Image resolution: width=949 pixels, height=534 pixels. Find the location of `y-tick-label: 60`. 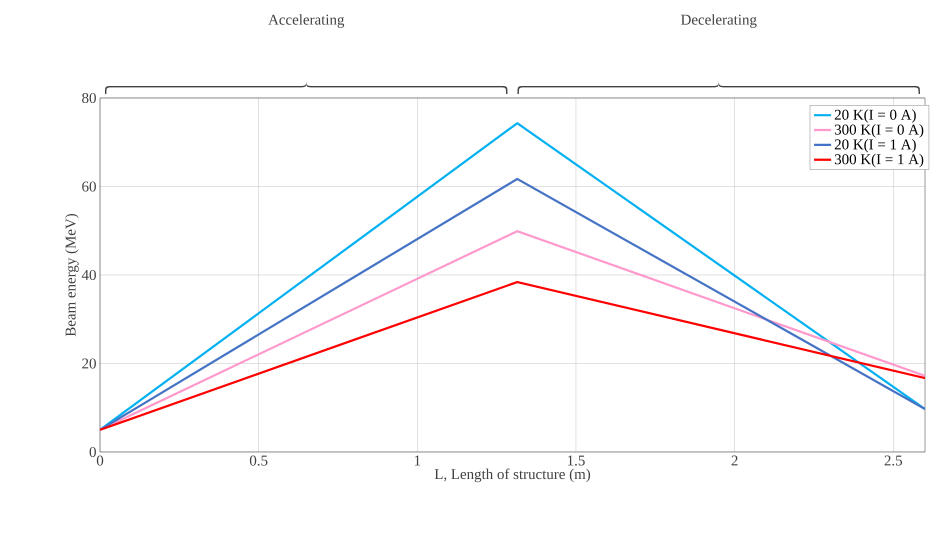

y-tick-label: 60 is located at coordinates (89, 186).